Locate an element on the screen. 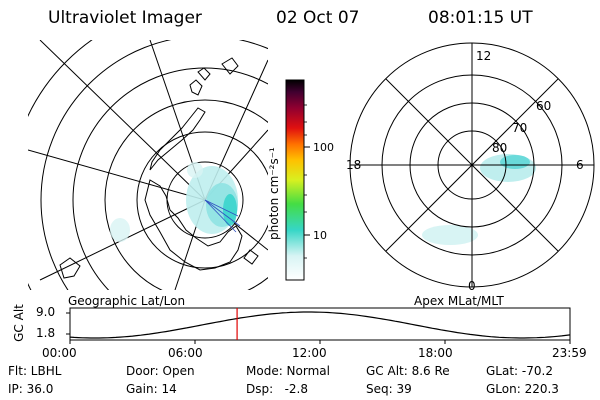 This screenshot has height=400, width=600. info-glat: GLat: -70.2 is located at coordinates (519, 371).